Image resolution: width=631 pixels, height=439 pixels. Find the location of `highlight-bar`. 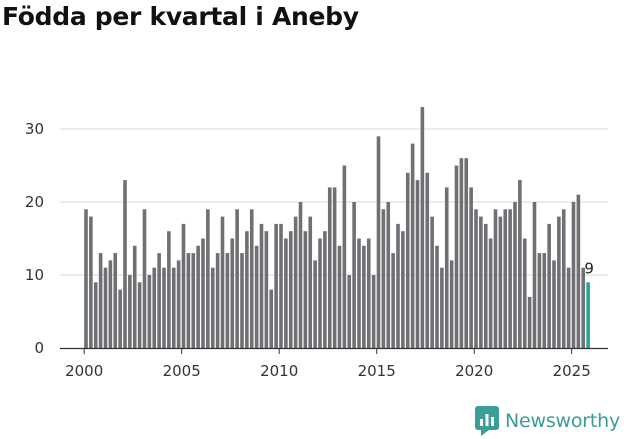

highlight-bar is located at coordinates (588, 315).